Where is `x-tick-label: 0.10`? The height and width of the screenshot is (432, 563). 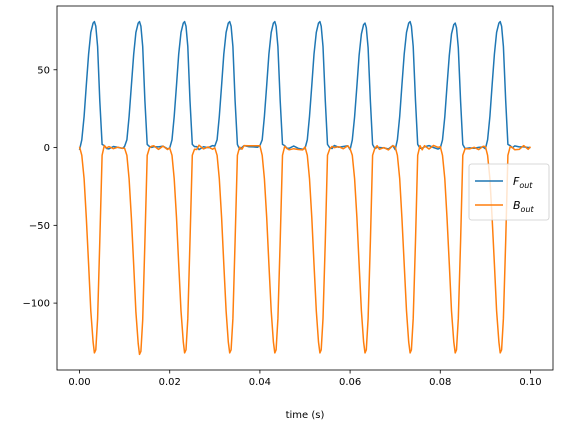 x-tick-label: 0.10 is located at coordinates (530, 382).